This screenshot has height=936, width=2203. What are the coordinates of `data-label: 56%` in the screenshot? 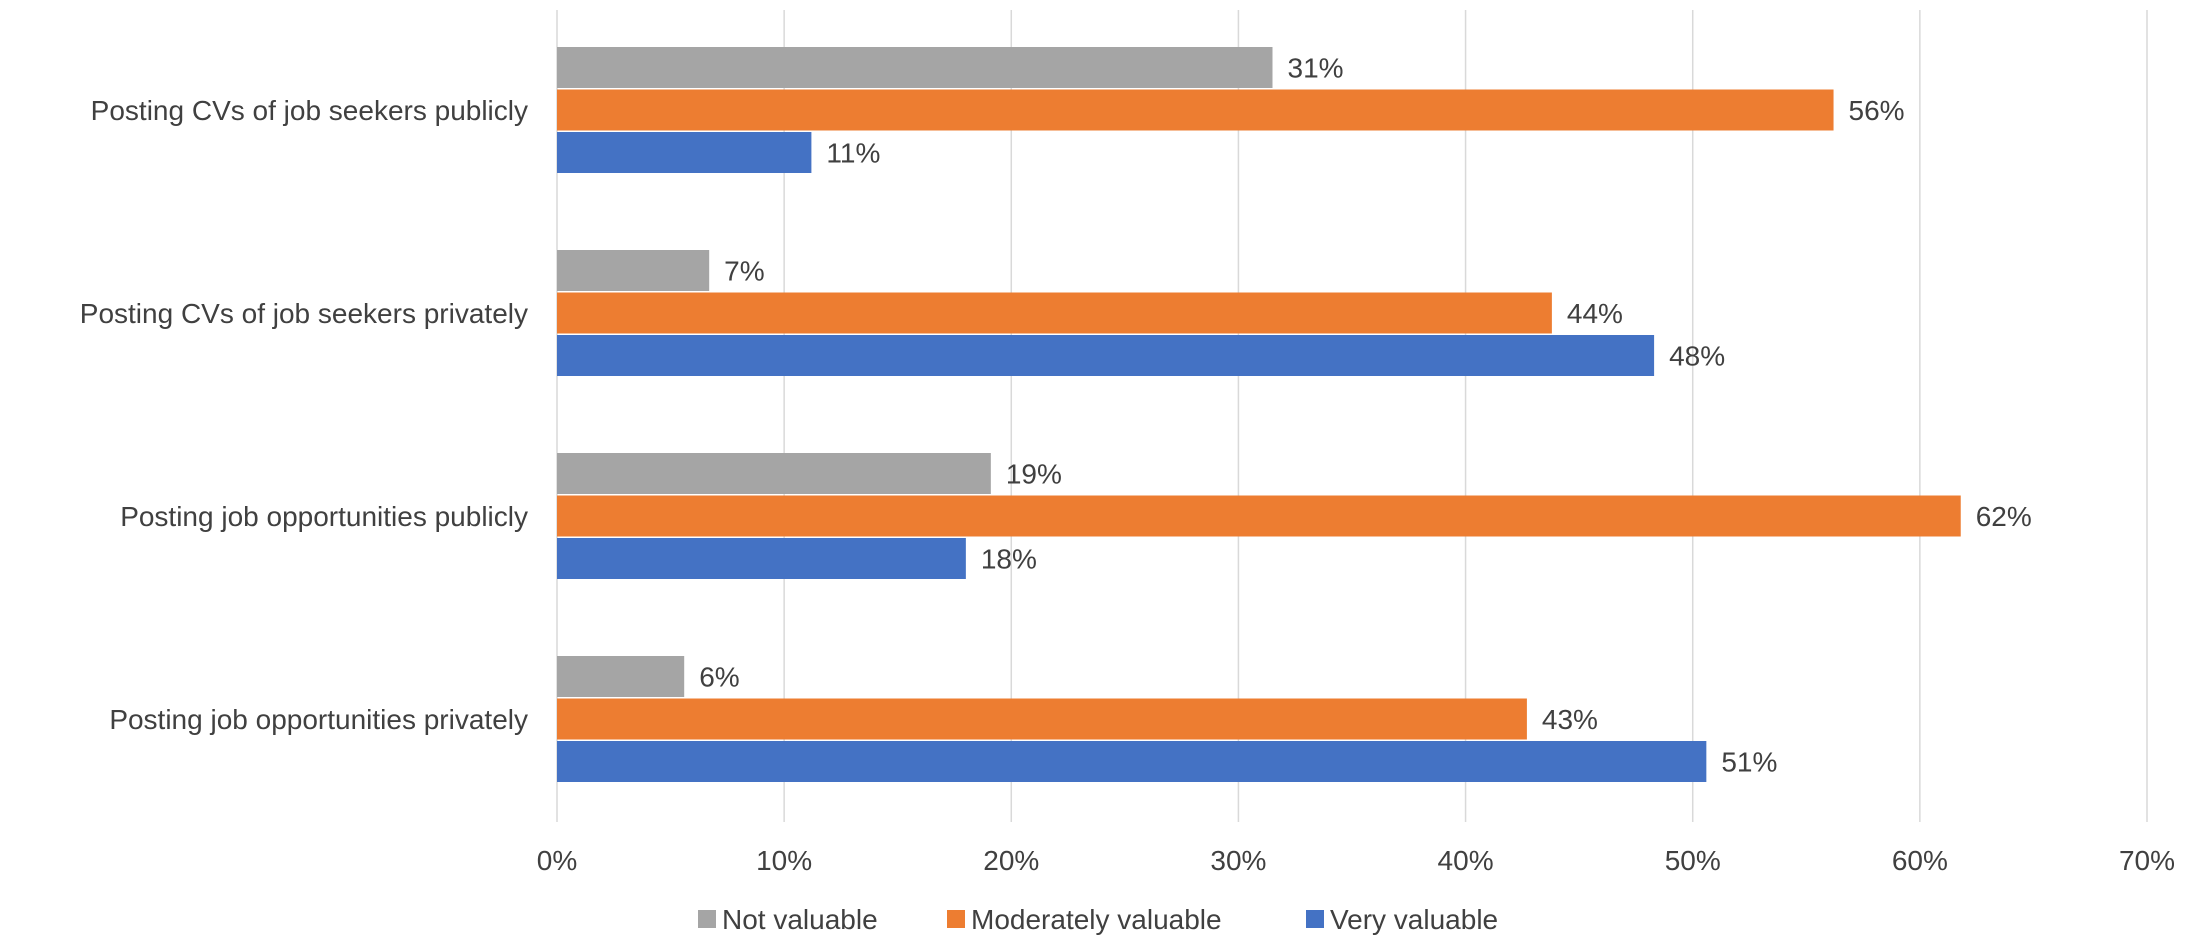 It's located at (1877, 110).